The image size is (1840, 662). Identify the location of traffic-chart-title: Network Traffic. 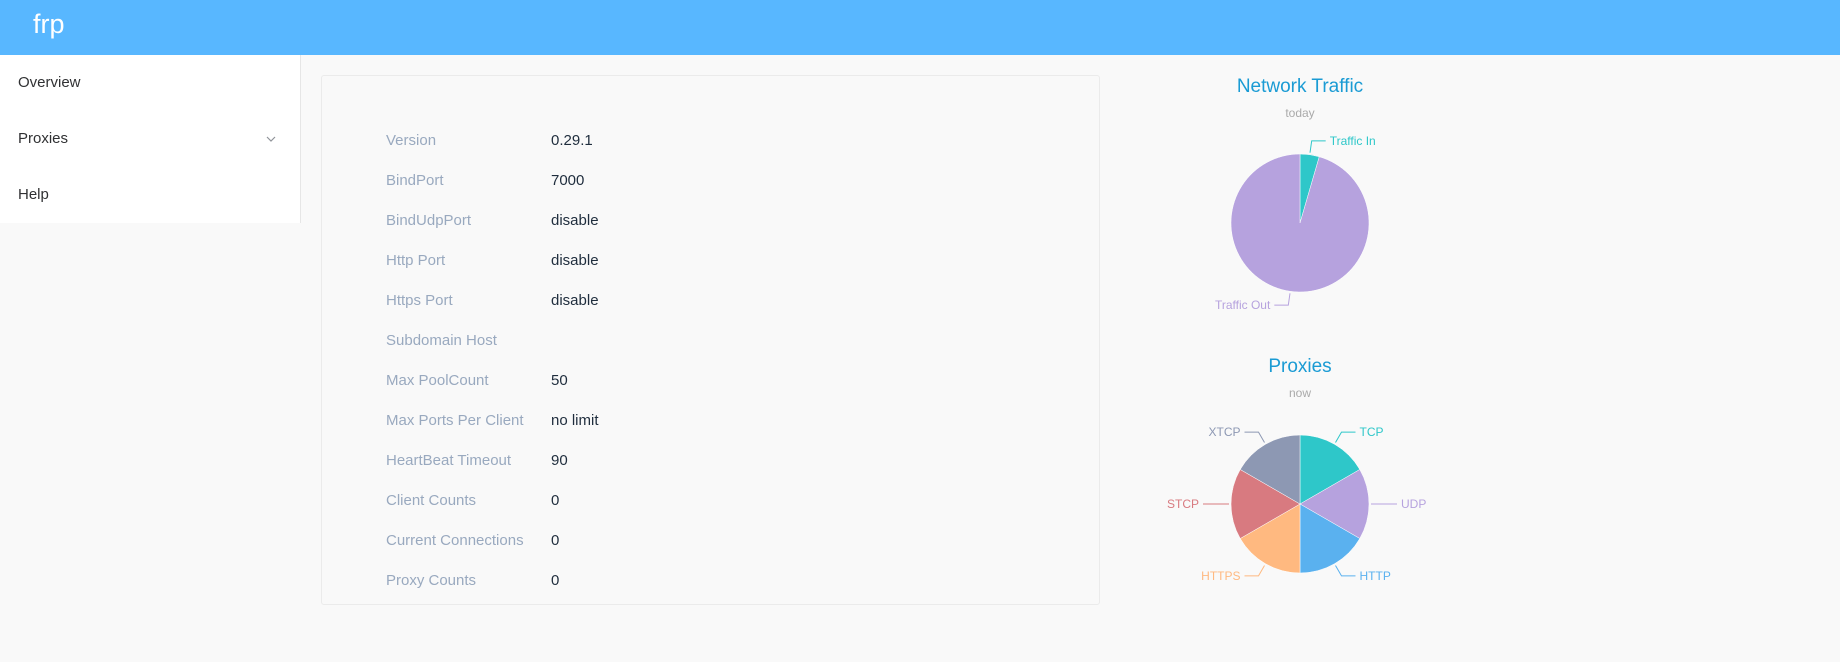
(1300, 86).